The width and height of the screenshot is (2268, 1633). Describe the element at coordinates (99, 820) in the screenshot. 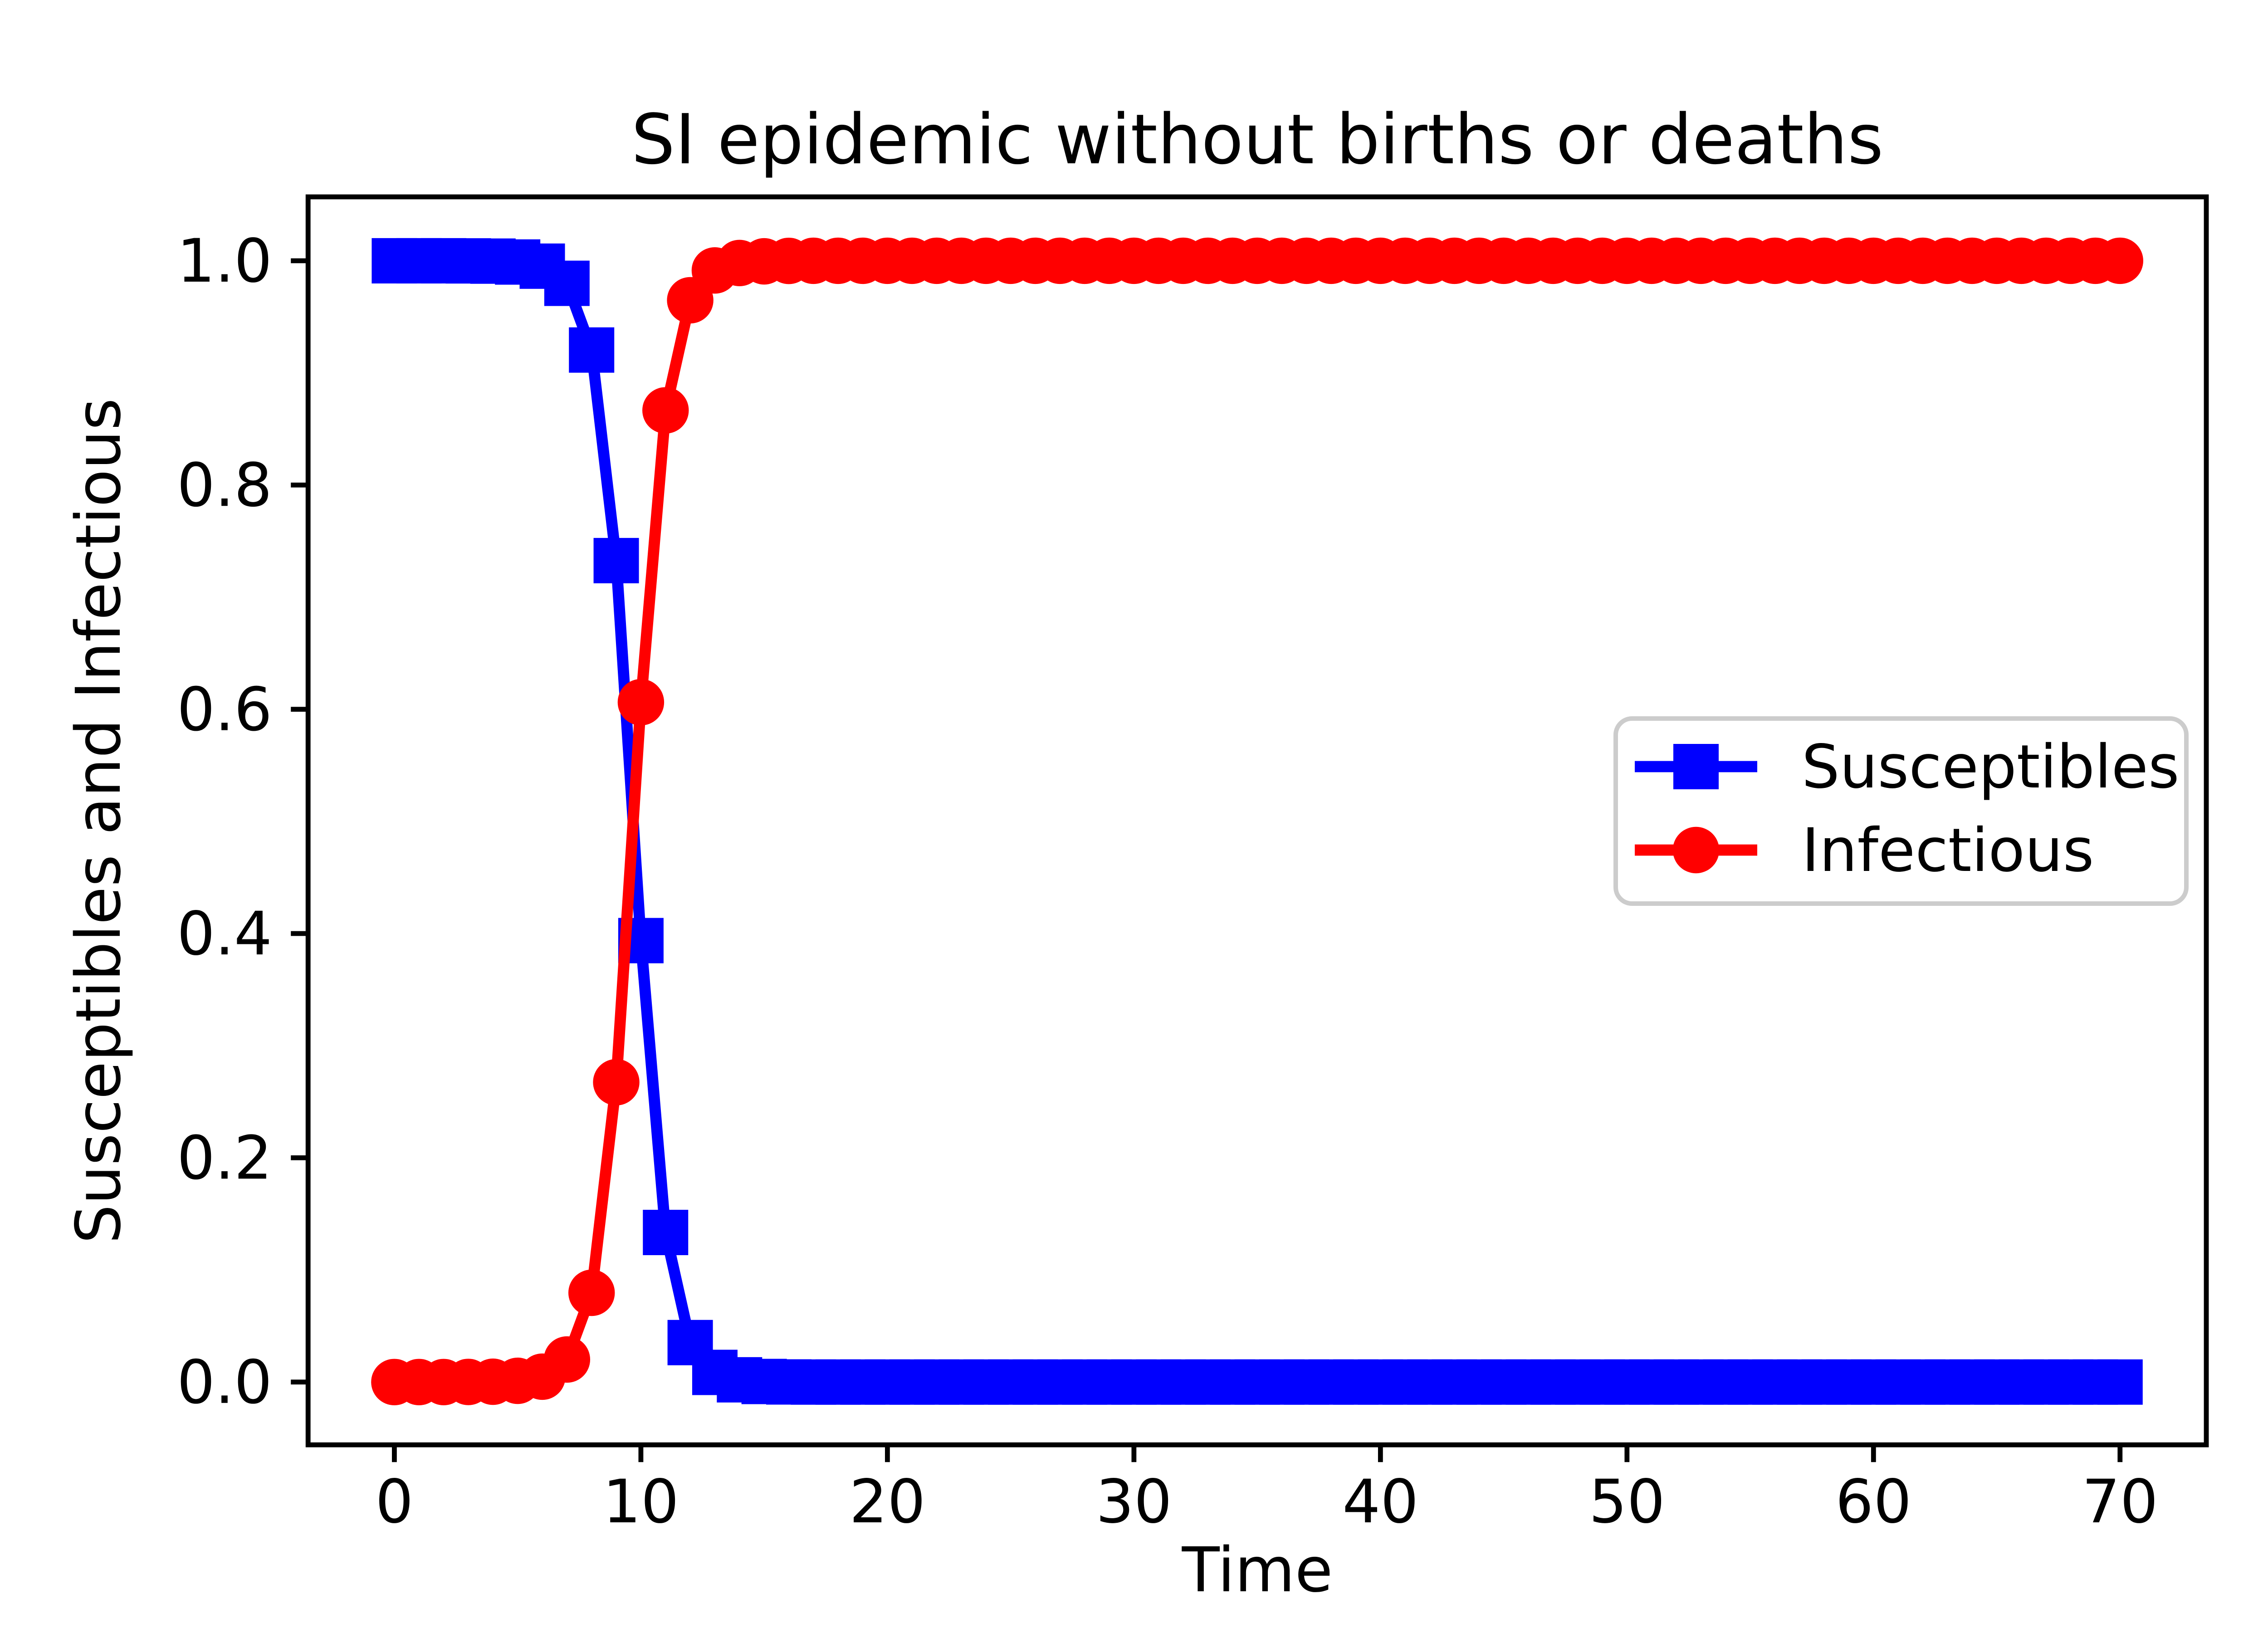

I see `y-axis-label: Susceptibles and Infectious` at that location.